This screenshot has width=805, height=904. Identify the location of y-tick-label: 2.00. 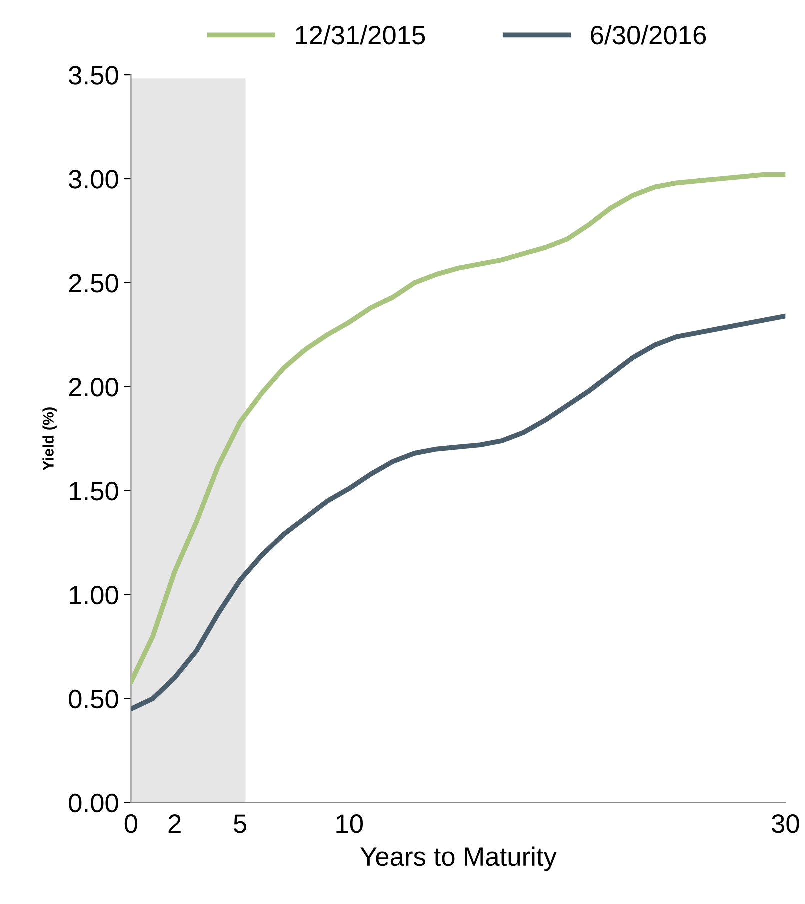
(93, 387).